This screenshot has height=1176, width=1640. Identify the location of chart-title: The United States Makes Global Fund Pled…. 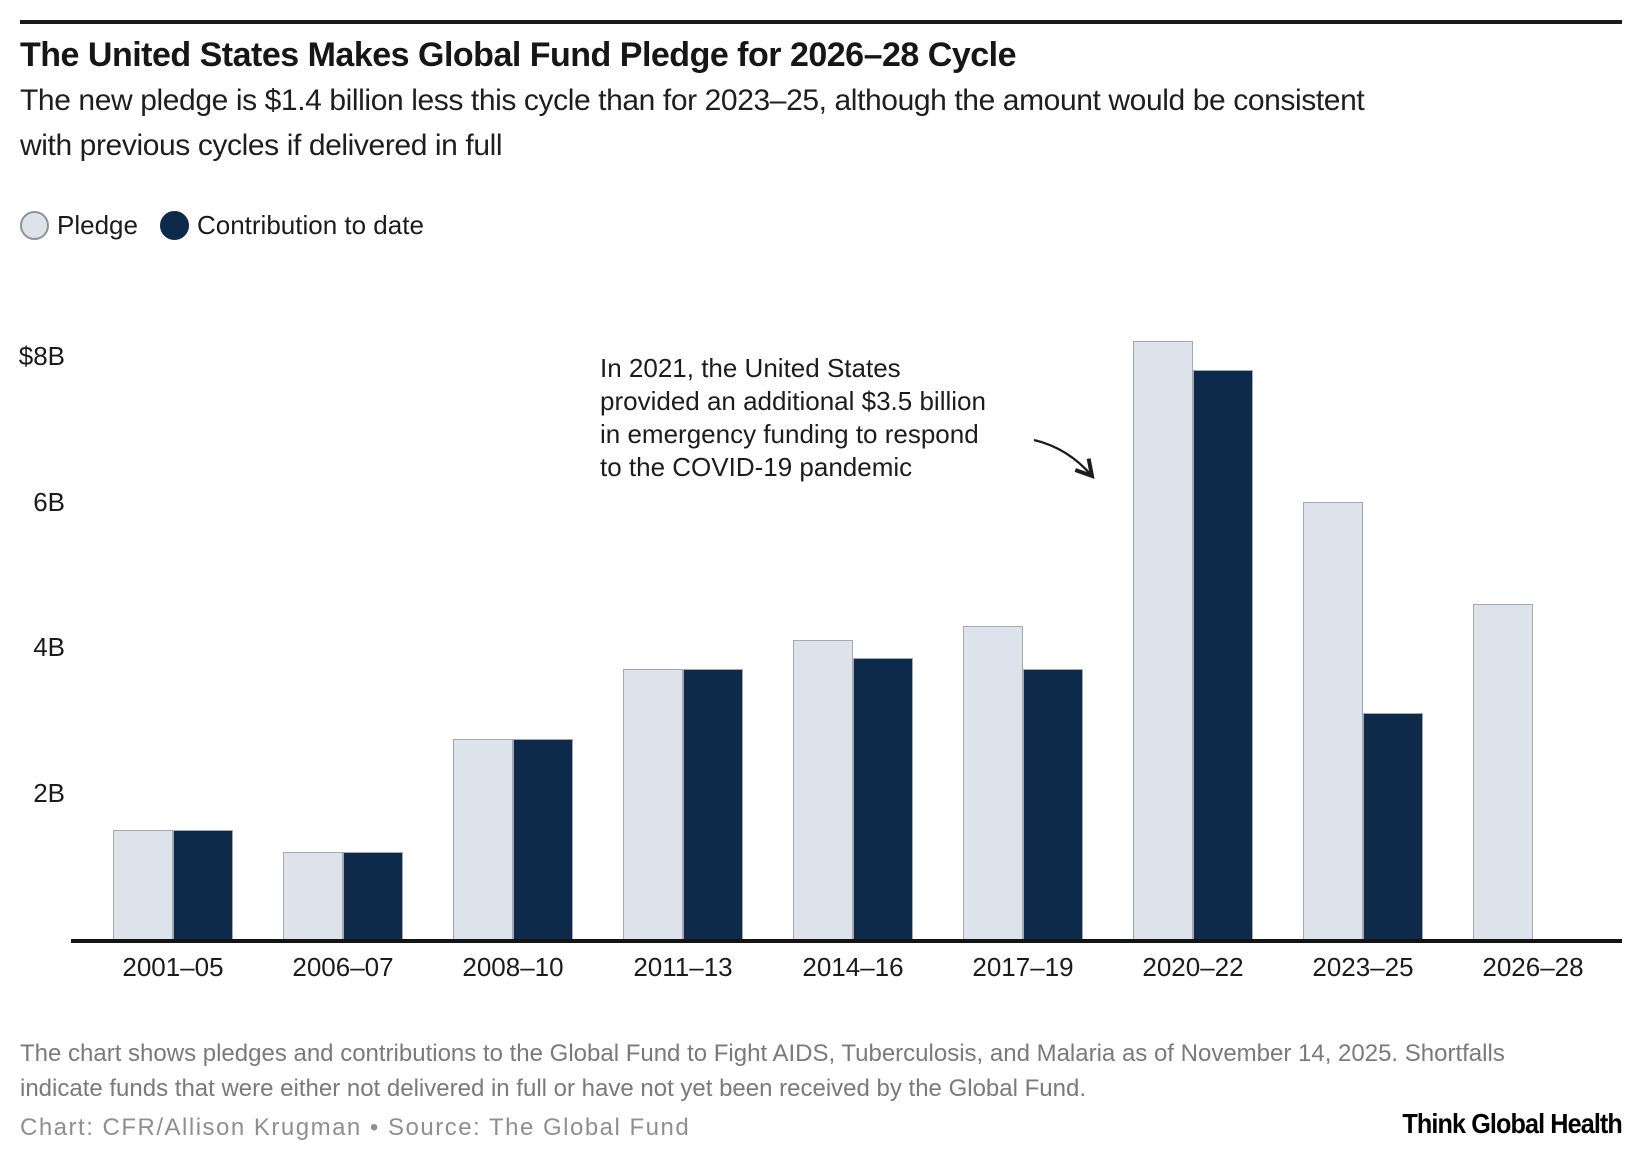
(518, 55).